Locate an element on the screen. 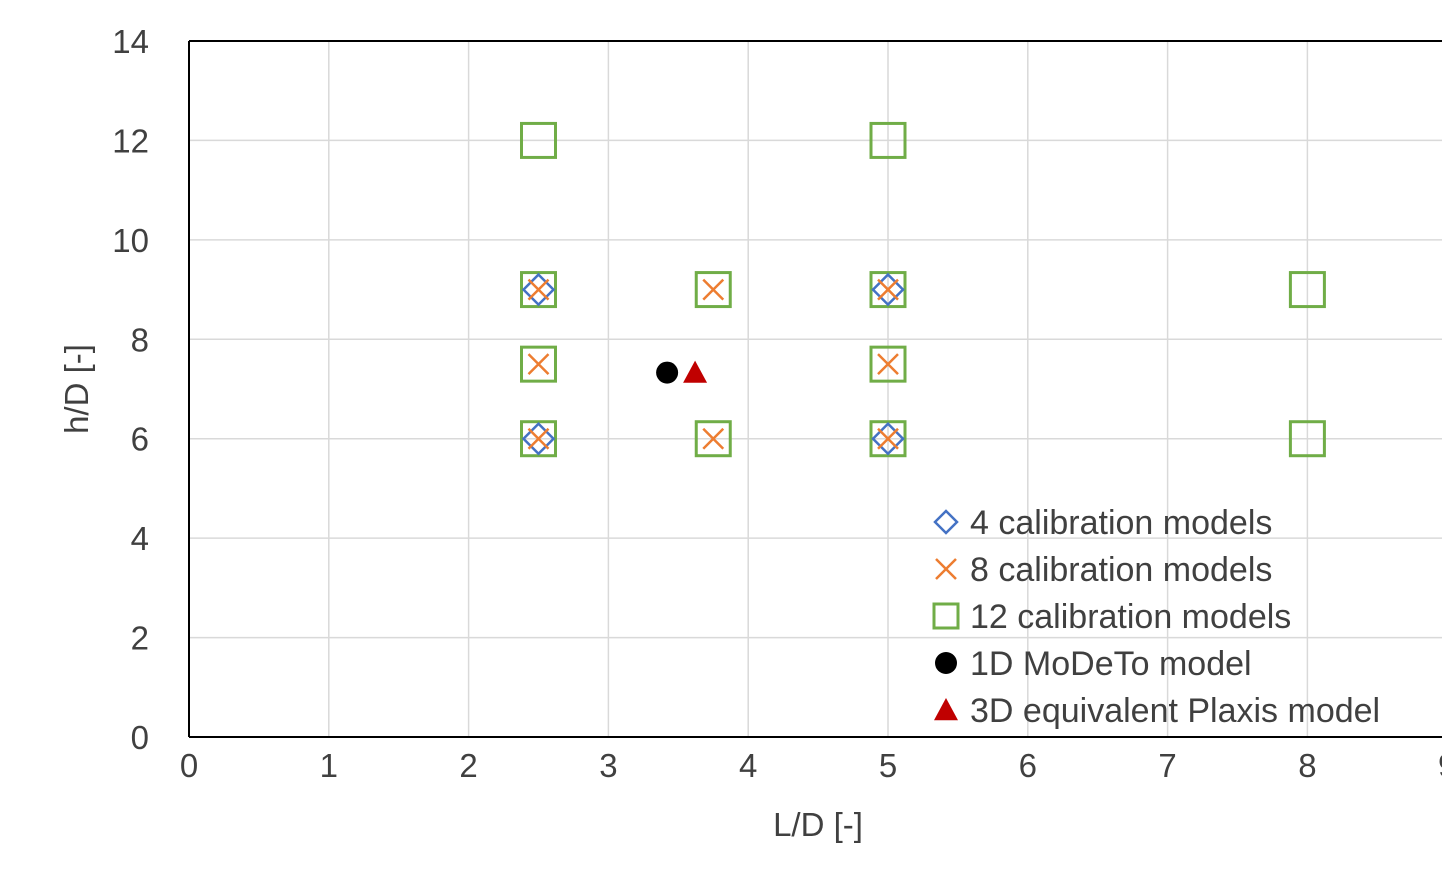  legend-item: 3D equivalent Plaxis model is located at coordinates (1157, 711).